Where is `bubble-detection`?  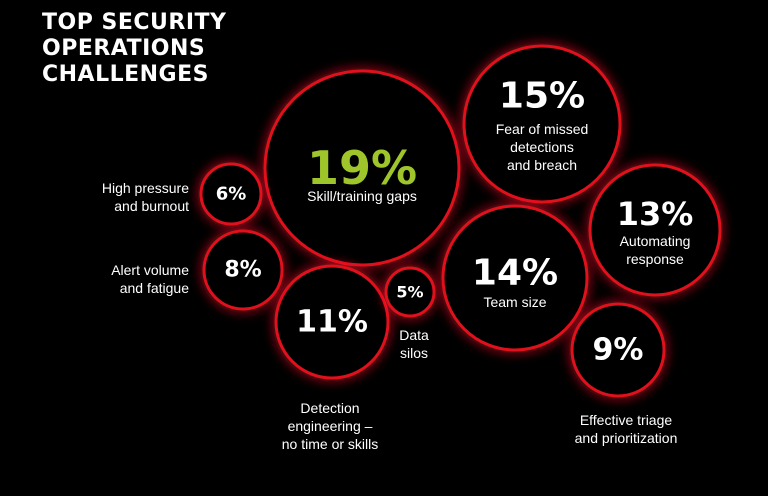 bubble-detection is located at coordinates (332, 322).